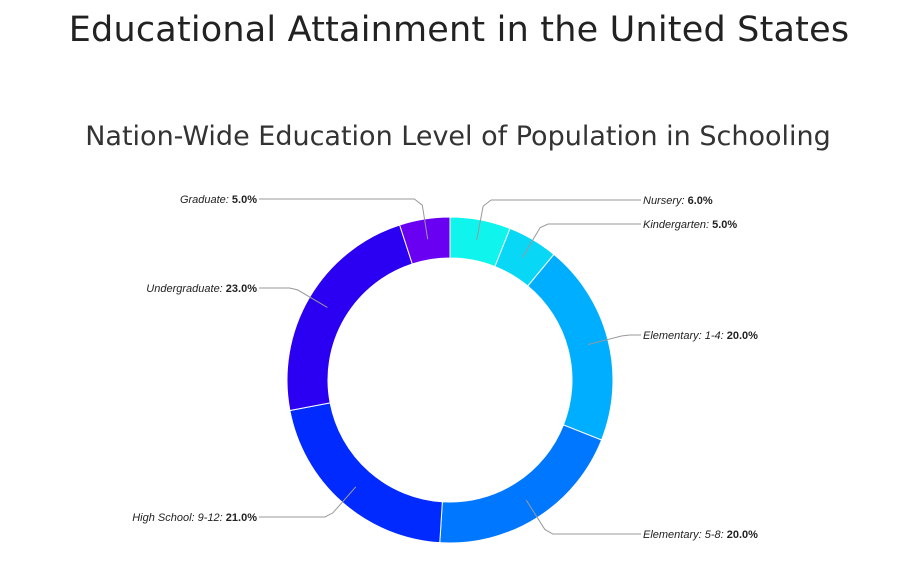 This screenshot has width=922, height=582. What do you see at coordinates (206, 200) in the screenshot?
I see `data-label-category: Graduate:` at bounding box center [206, 200].